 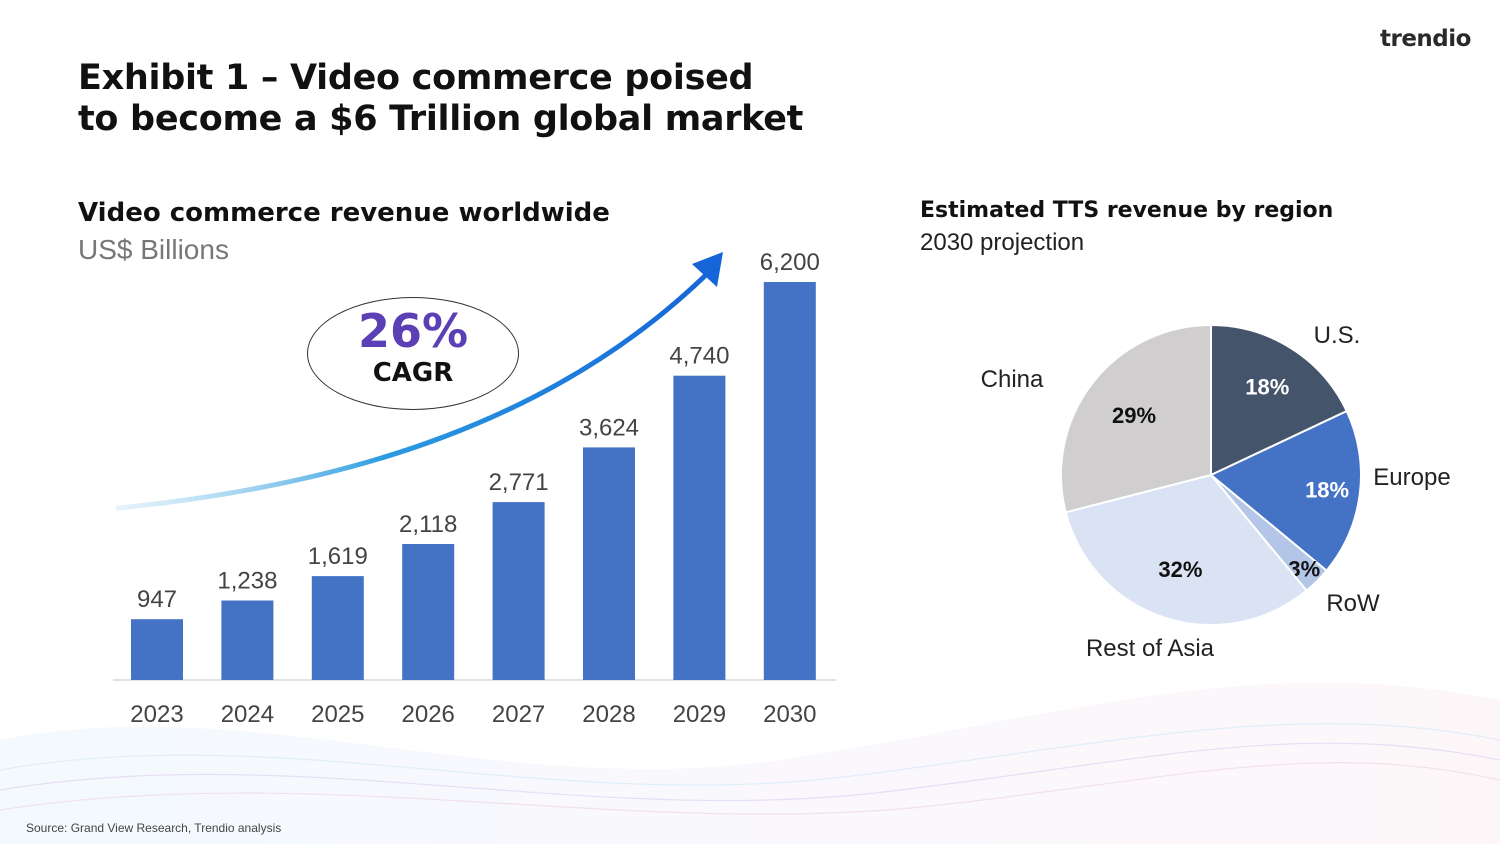 What do you see at coordinates (338, 556) in the screenshot?
I see `bar-value-label: 1,619` at bounding box center [338, 556].